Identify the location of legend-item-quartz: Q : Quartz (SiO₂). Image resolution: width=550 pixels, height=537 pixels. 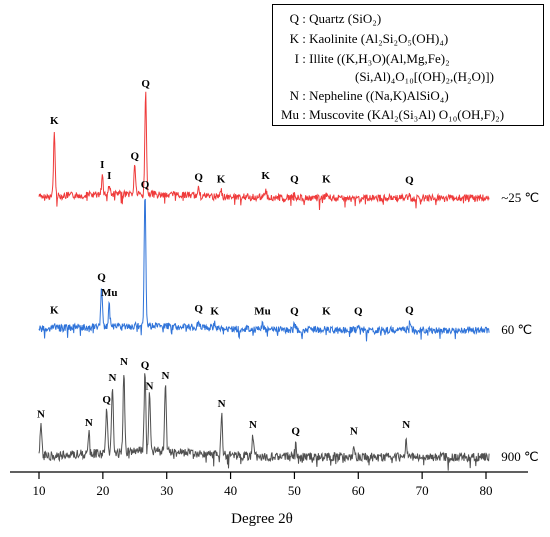
(330, 18).